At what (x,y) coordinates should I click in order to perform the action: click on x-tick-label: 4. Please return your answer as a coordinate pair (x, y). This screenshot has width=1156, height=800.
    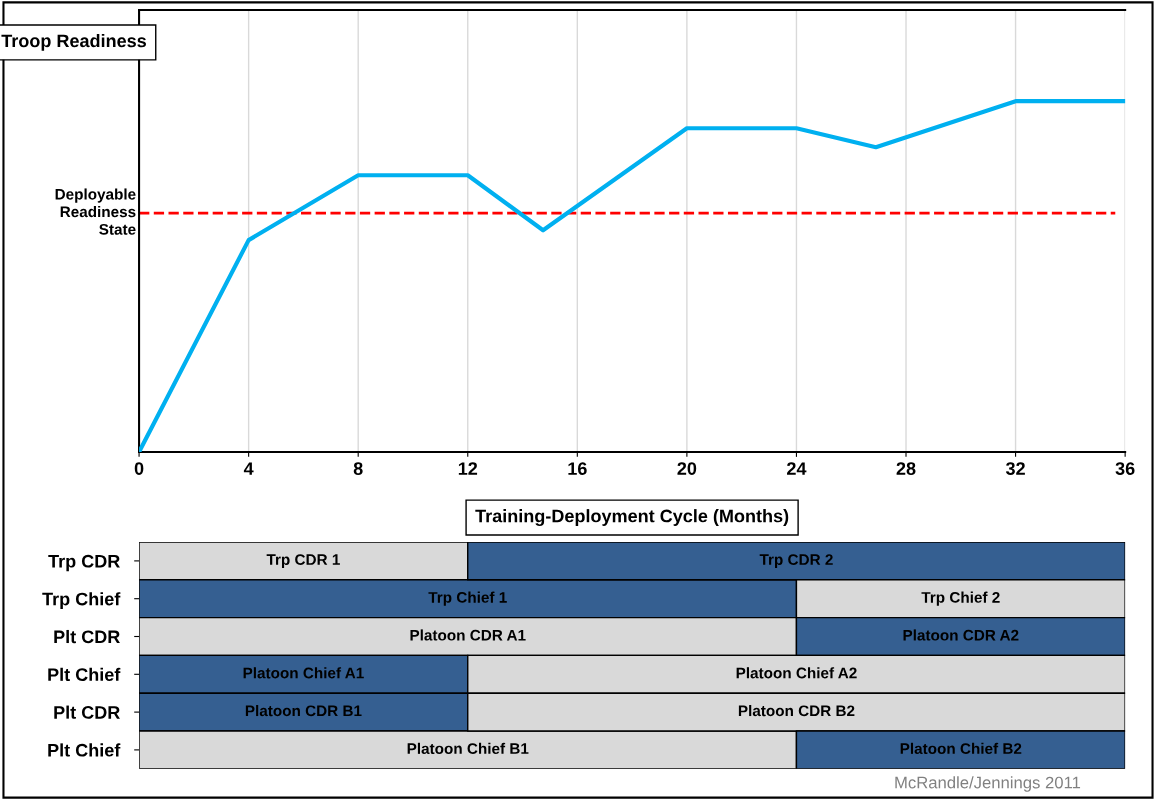
    Looking at the image, I should click on (248, 468).